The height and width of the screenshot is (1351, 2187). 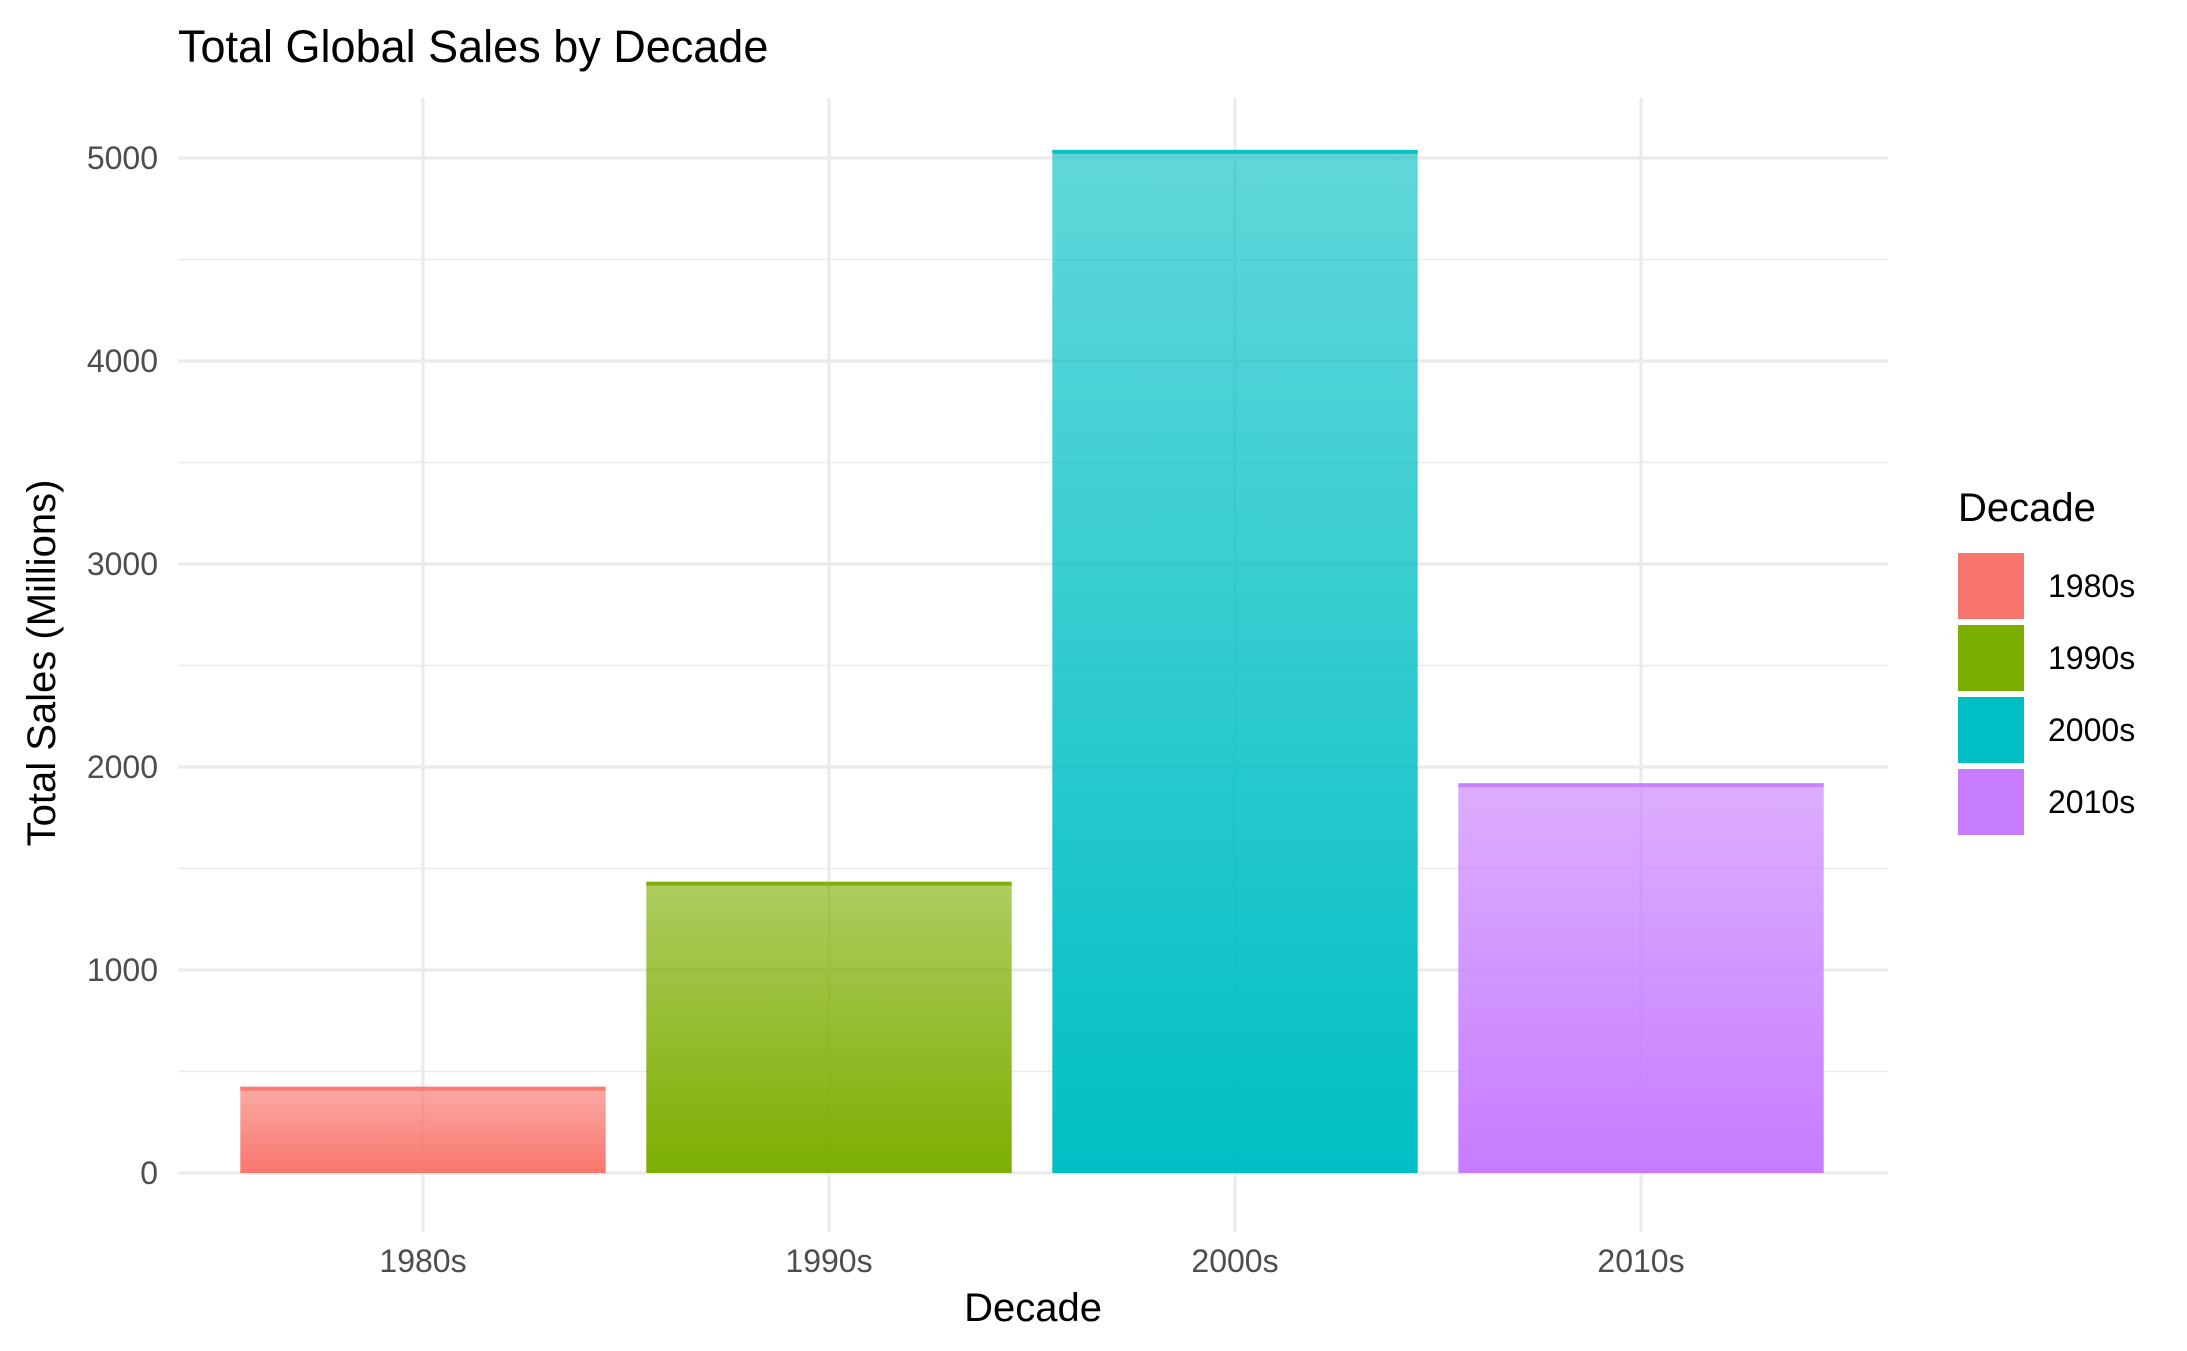 What do you see at coordinates (2091, 586) in the screenshot?
I see `legend-label: 1980s` at bounding box center [2091, 586].